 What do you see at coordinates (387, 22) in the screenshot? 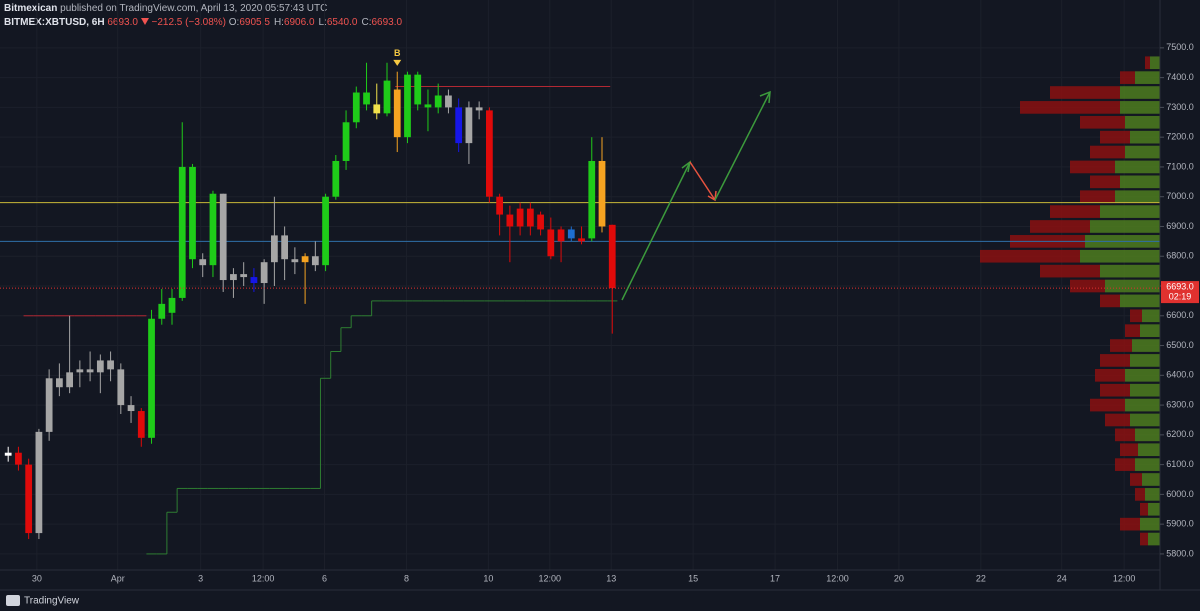
I see `ohlc-value: 6693.0` at bounding box center [387, 22].